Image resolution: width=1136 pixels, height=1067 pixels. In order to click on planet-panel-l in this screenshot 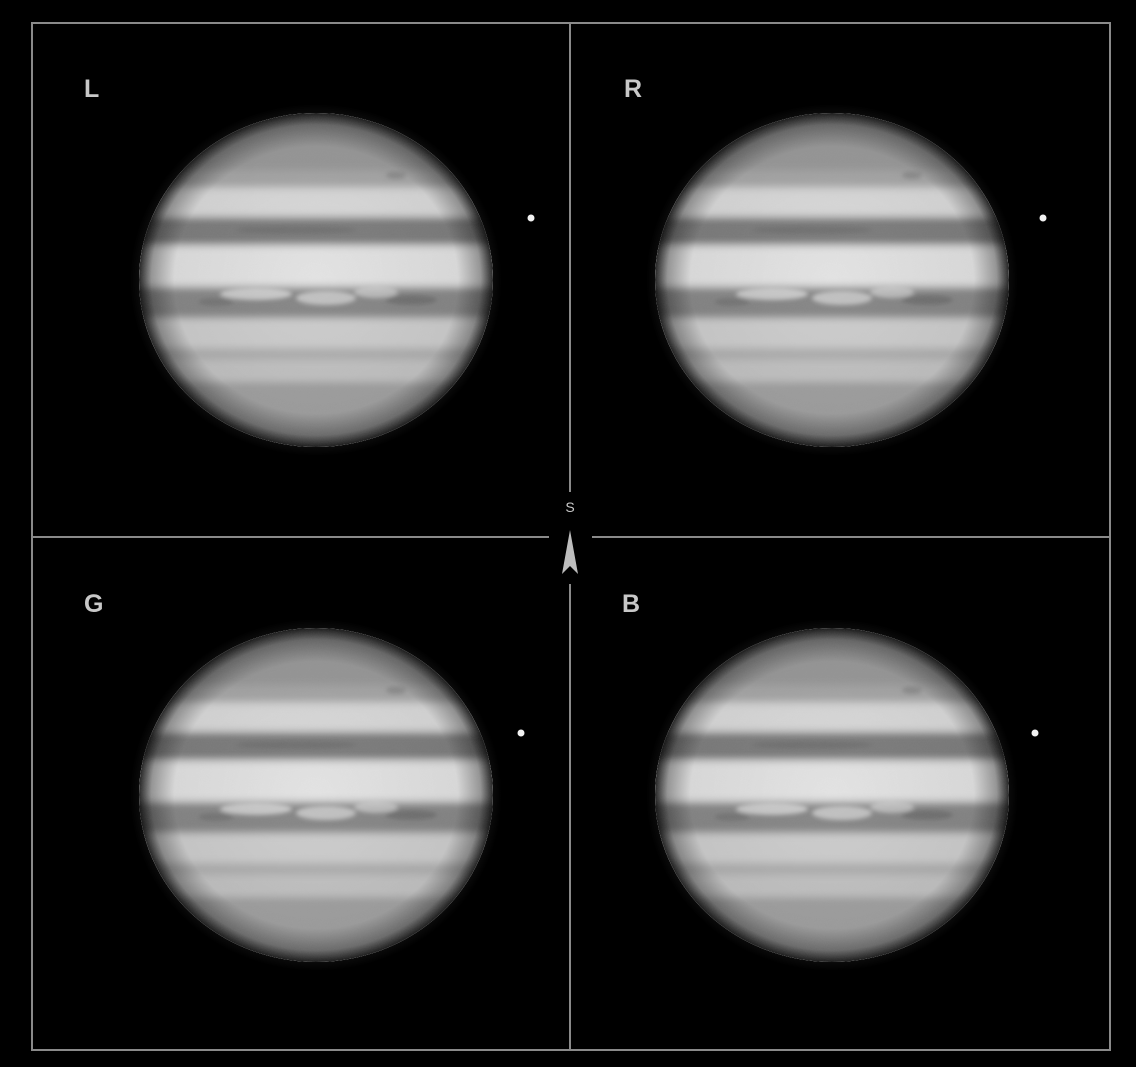, I will do `click(330, 281)`.